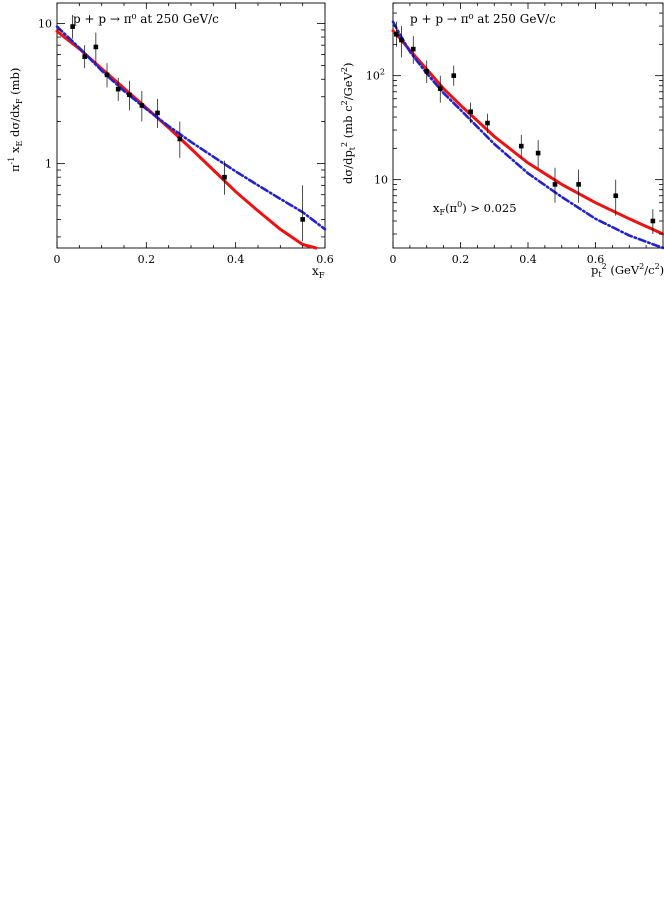 This screenshot has height=924, width=664. I want to click on x-axis-label-main: x, so click(315, 271).